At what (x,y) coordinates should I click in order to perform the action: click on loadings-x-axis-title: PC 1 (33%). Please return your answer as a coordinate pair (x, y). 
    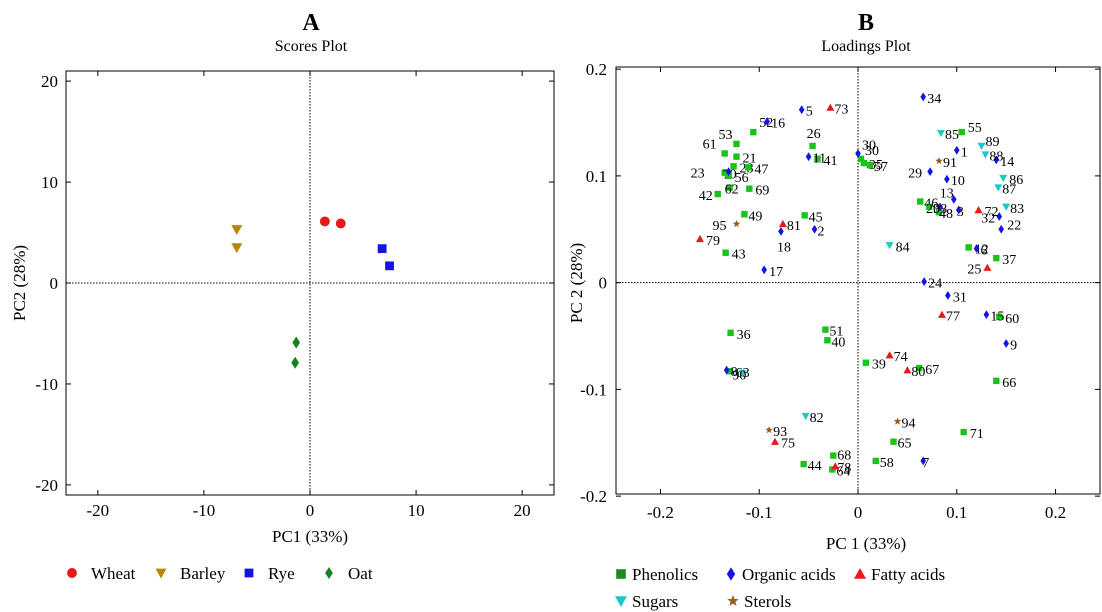
    Looking at the image, I should click on (866, 543).